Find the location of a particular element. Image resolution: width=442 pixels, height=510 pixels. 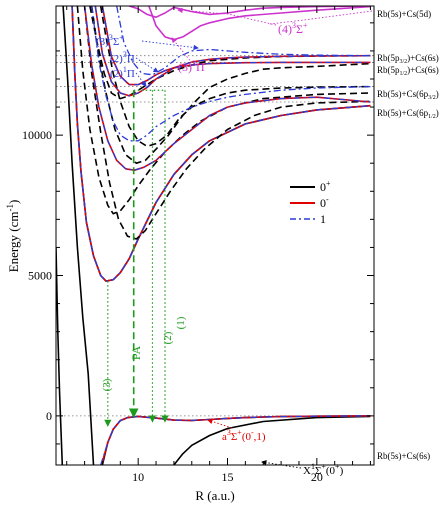

asym-label-rb5p32-cs6s: Rb(5p3/2)+Cs(6s) is located at coordinates (408, 59).